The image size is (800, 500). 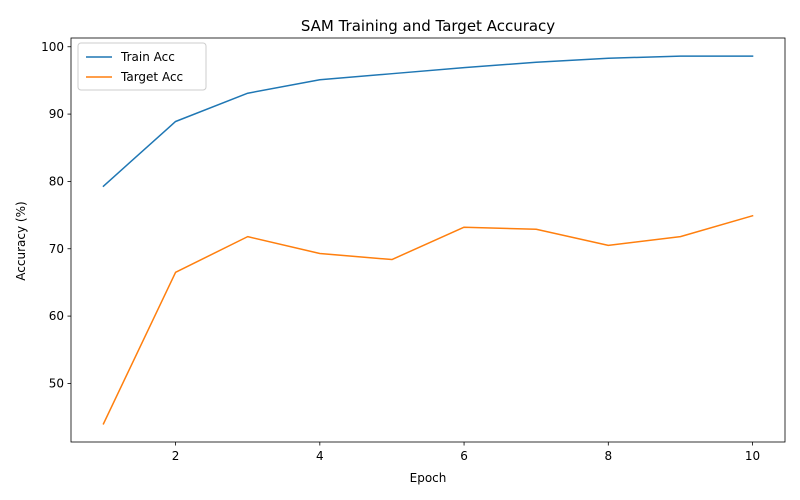 I want to click on y-tick-label-2: 70, so click(x=56, y=249).